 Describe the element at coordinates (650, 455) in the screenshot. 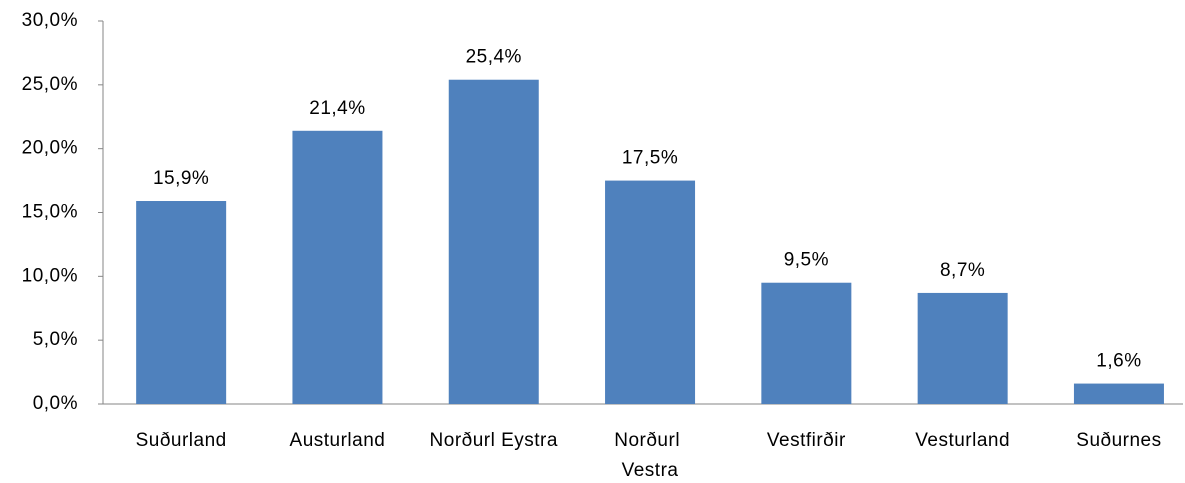

I see `x-tick-label: Norðurl Vestra` at that location.